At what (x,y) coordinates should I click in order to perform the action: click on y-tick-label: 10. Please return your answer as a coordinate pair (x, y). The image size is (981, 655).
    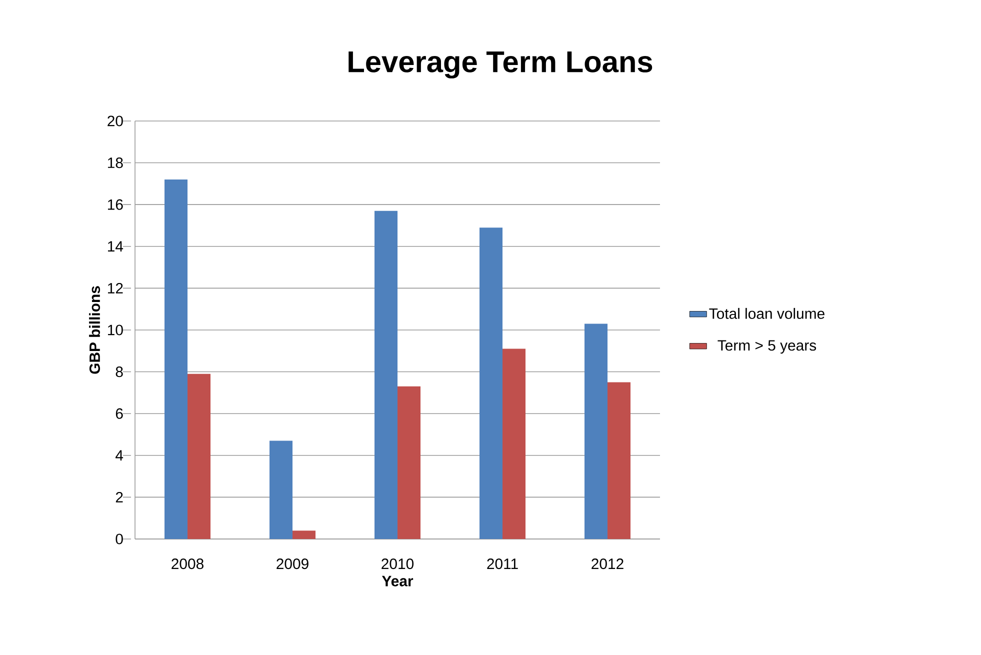
    Looking at the image, I should click on (115, 330).